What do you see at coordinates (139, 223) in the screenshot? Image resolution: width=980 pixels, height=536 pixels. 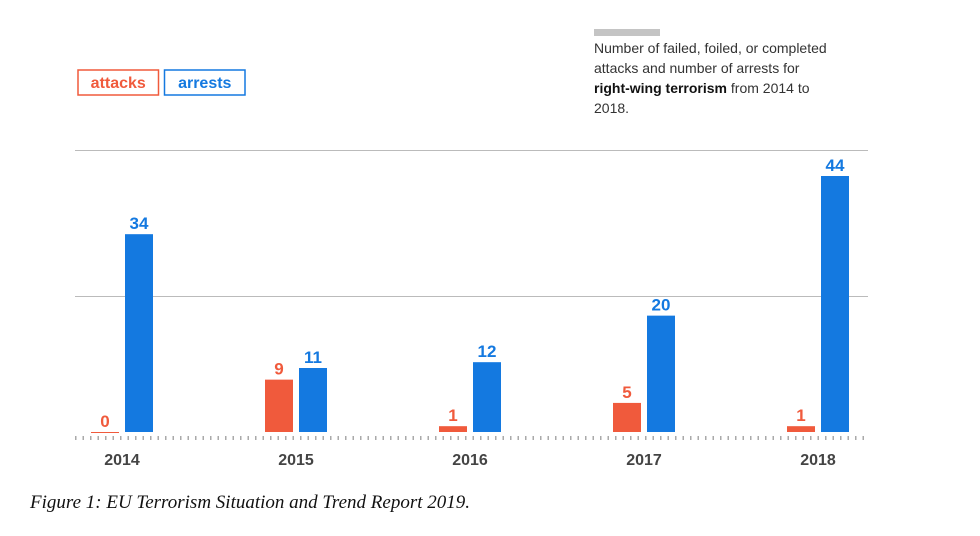 I see `value-label: 34` at bounding box center [139, 223].